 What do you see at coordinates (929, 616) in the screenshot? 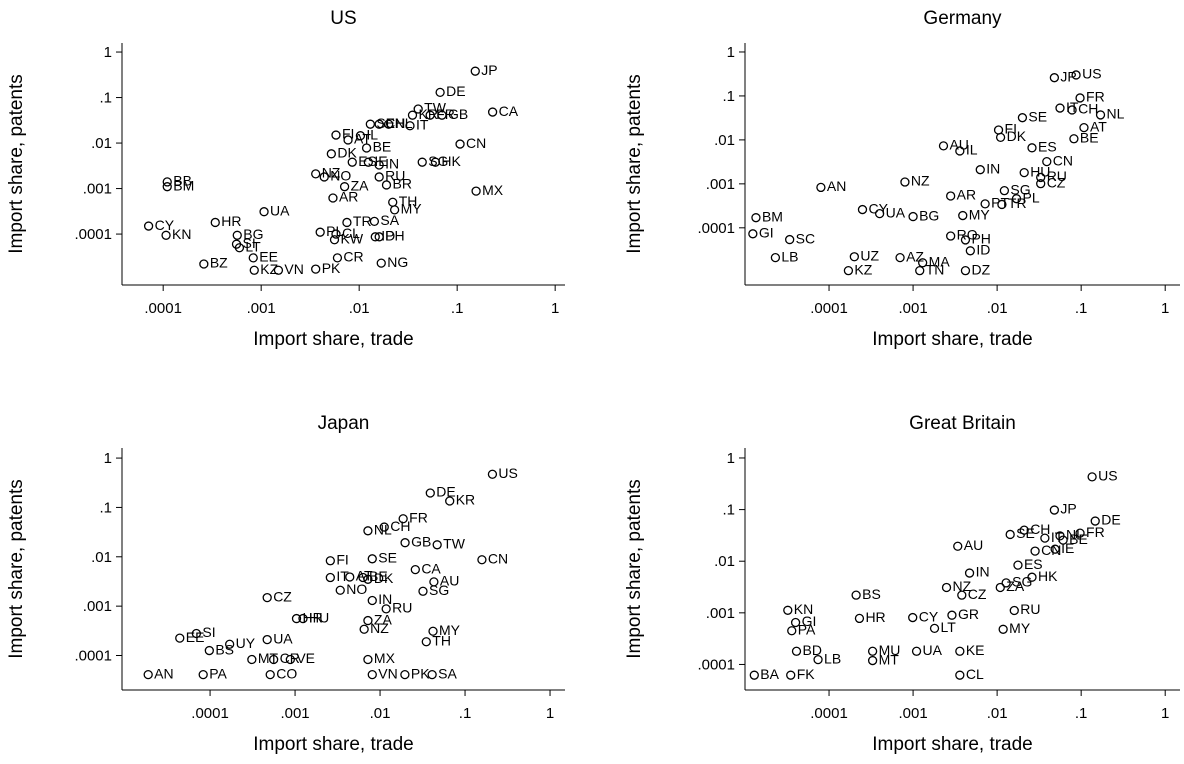
I see `point-label: CY` at bounding box center [929, 616].